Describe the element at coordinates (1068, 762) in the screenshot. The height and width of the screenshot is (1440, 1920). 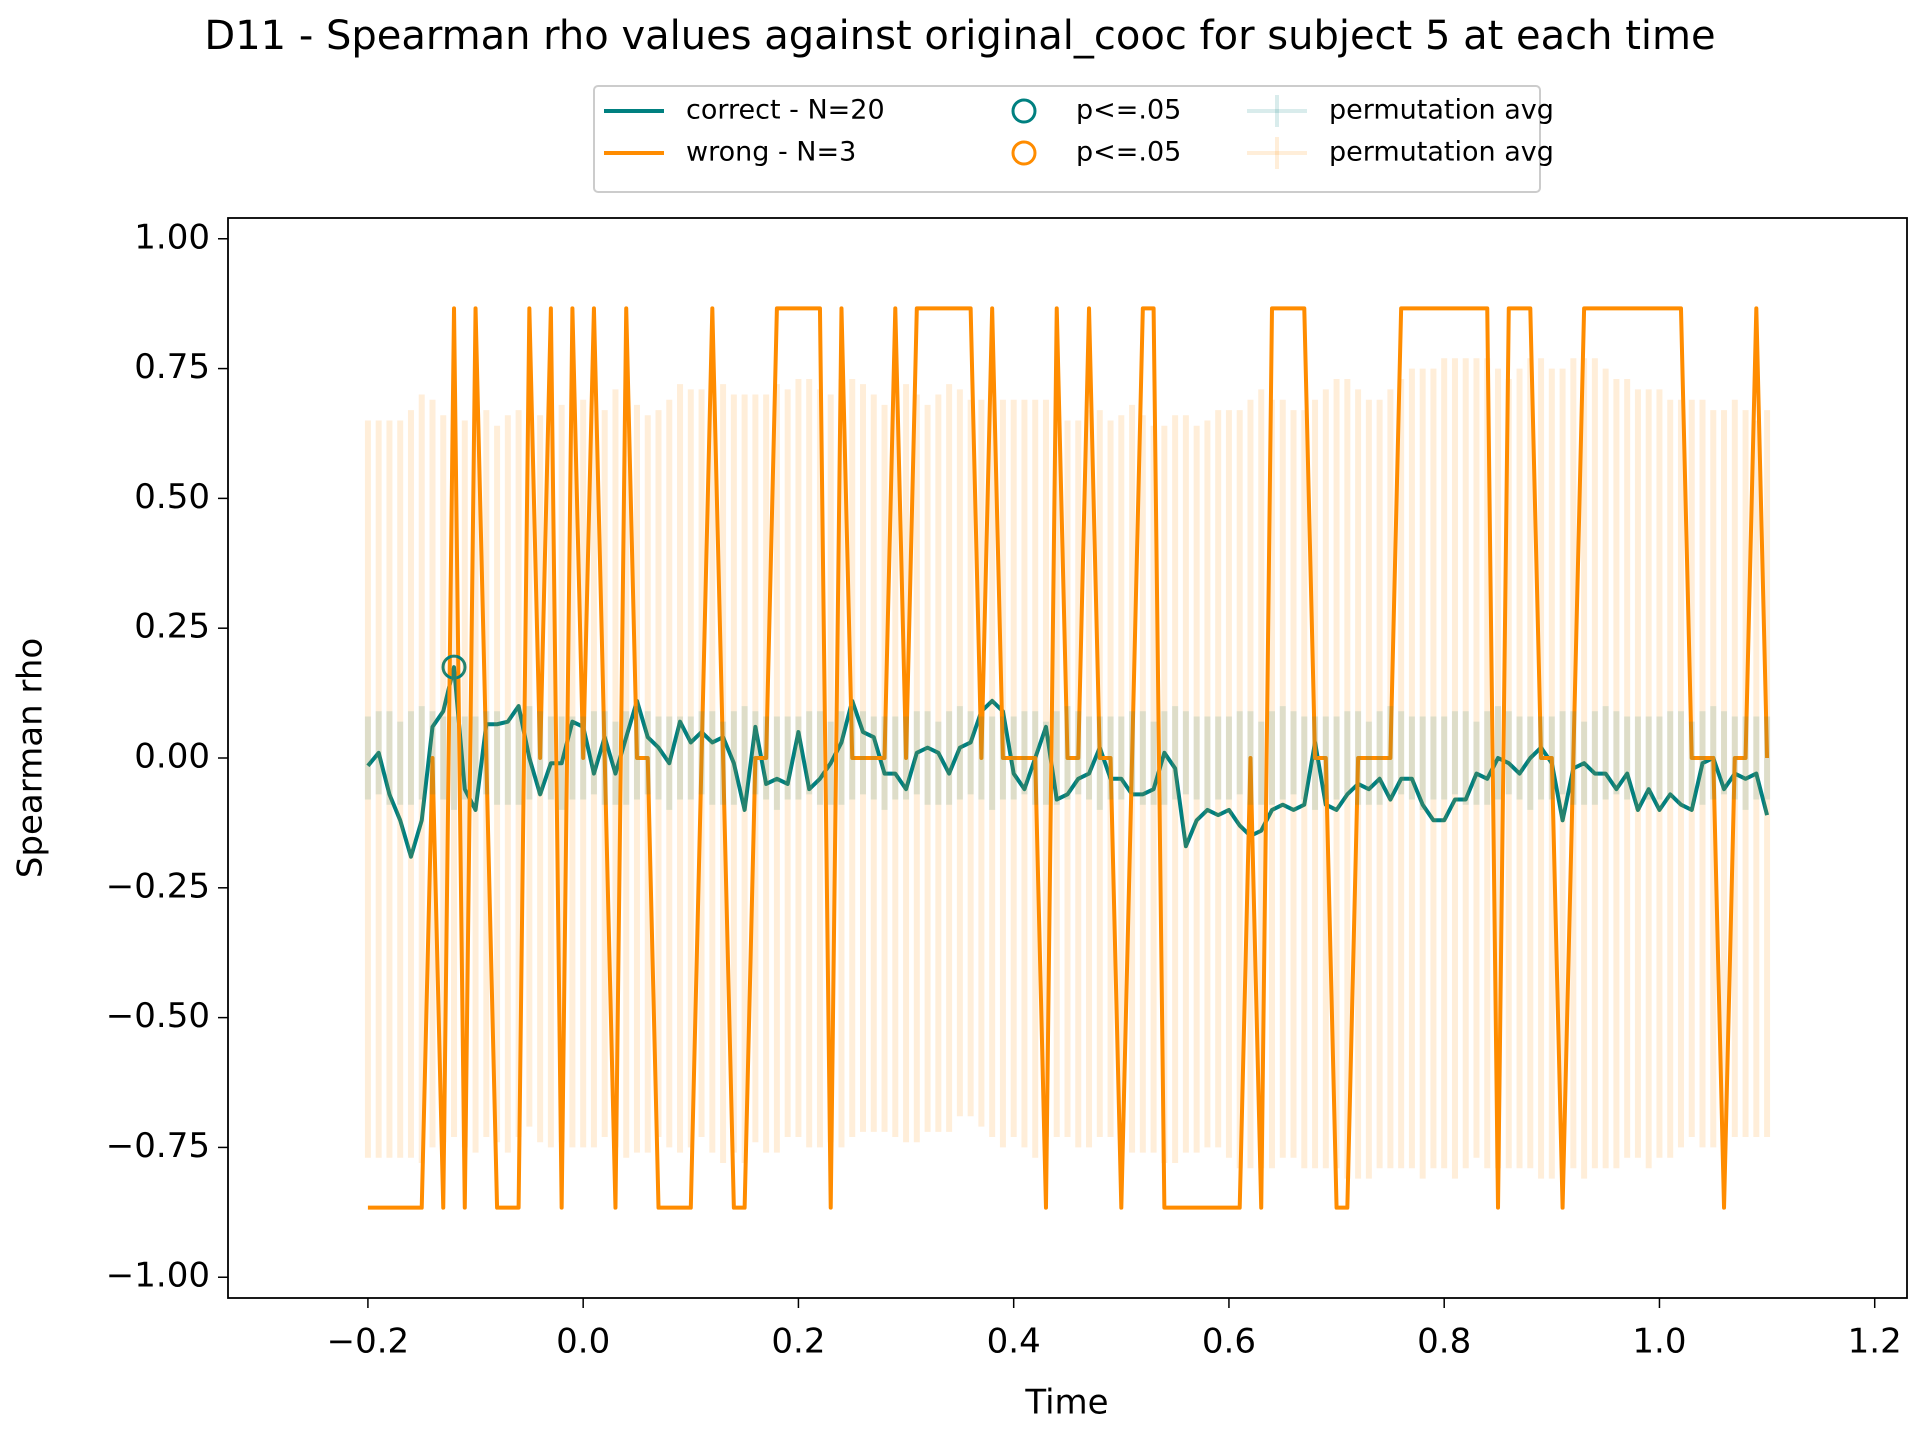
I see `series-line` at that location.